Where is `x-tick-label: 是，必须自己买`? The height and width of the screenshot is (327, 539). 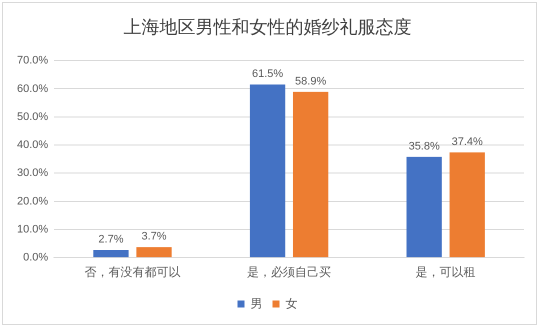
x-tick-label: 是，必须自己买 is located at coordinates (289, 272).